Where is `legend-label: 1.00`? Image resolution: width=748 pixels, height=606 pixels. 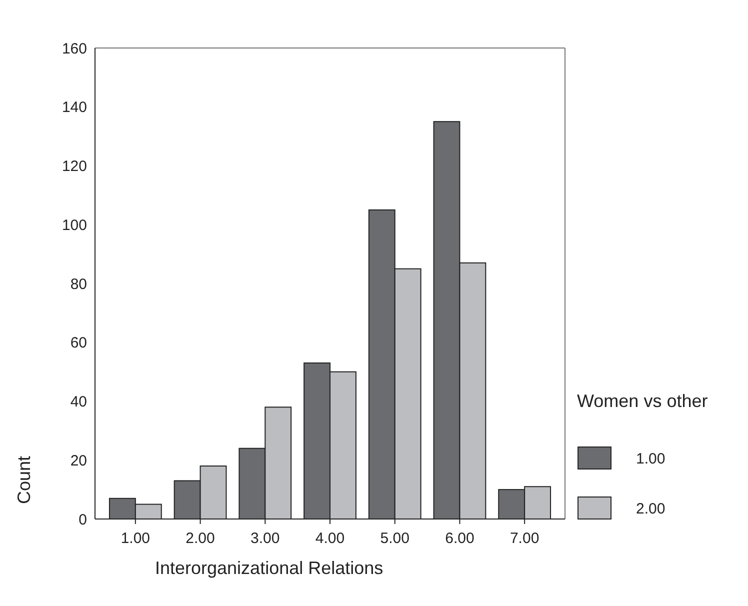 legend-label: 1.00 is located at coordinates (651, 459).